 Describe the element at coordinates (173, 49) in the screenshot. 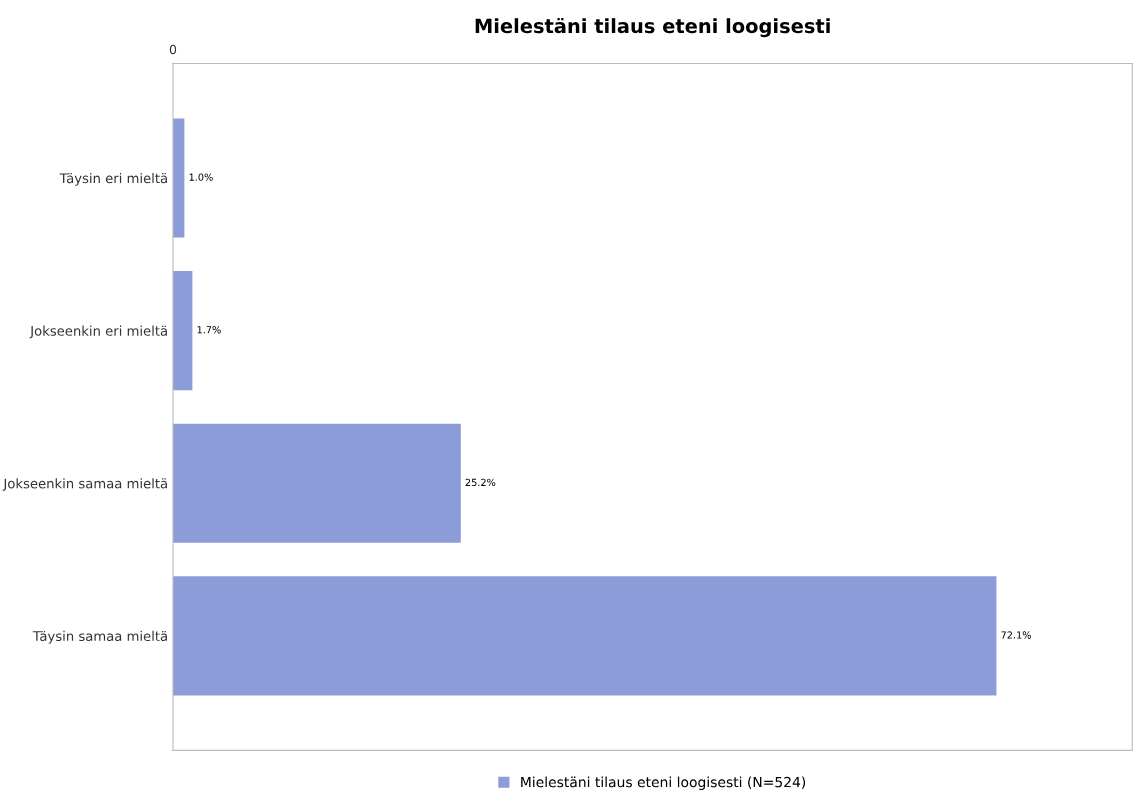

I see `text: 0` at that location.